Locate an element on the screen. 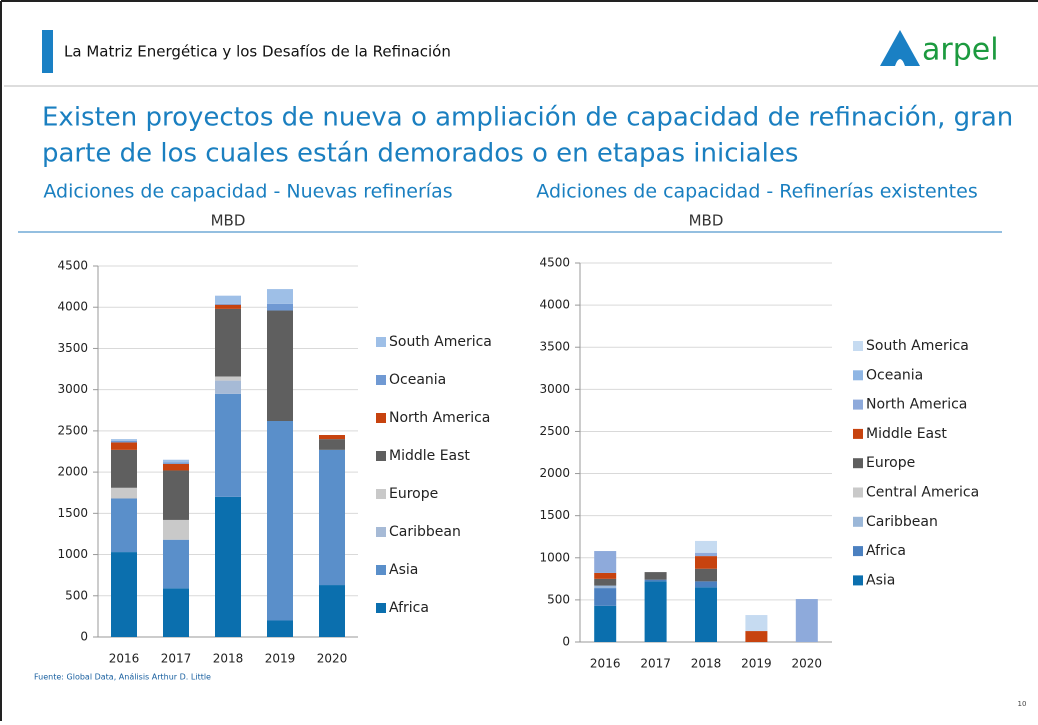 This screenshot has height=725, width=1038. y-tick-label: 4500 is located at coordinates (72, 266).